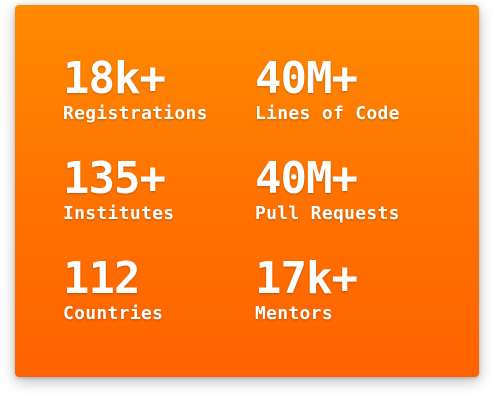  Describe the element at coordinates (294, 313) in the screenshot. I see `stat-label: Mentors` at that location.